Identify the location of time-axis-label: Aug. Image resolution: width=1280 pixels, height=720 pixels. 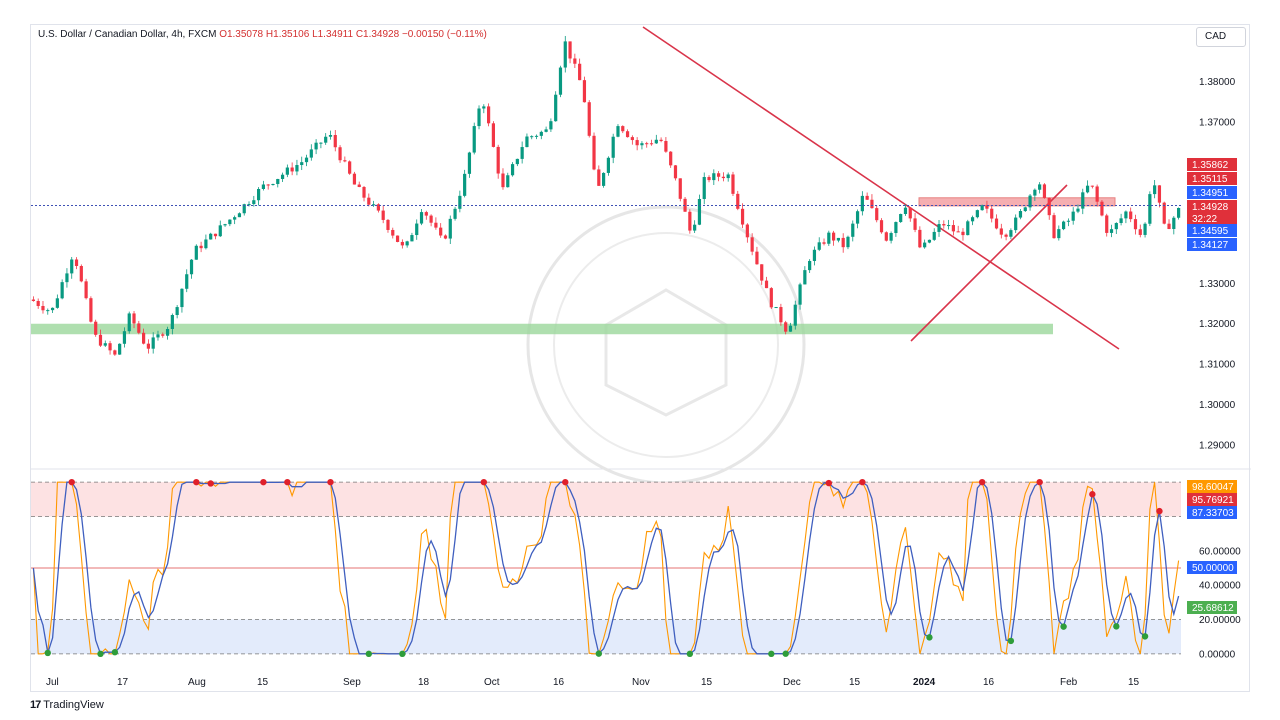
(197, 682).